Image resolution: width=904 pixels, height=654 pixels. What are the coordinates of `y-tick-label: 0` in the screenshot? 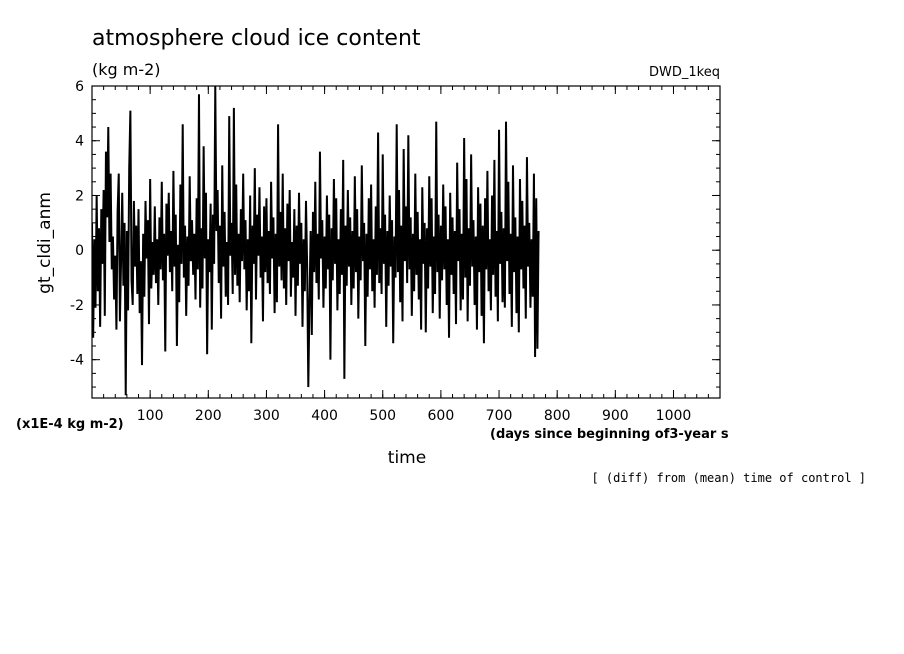 It's located at (79, 251).